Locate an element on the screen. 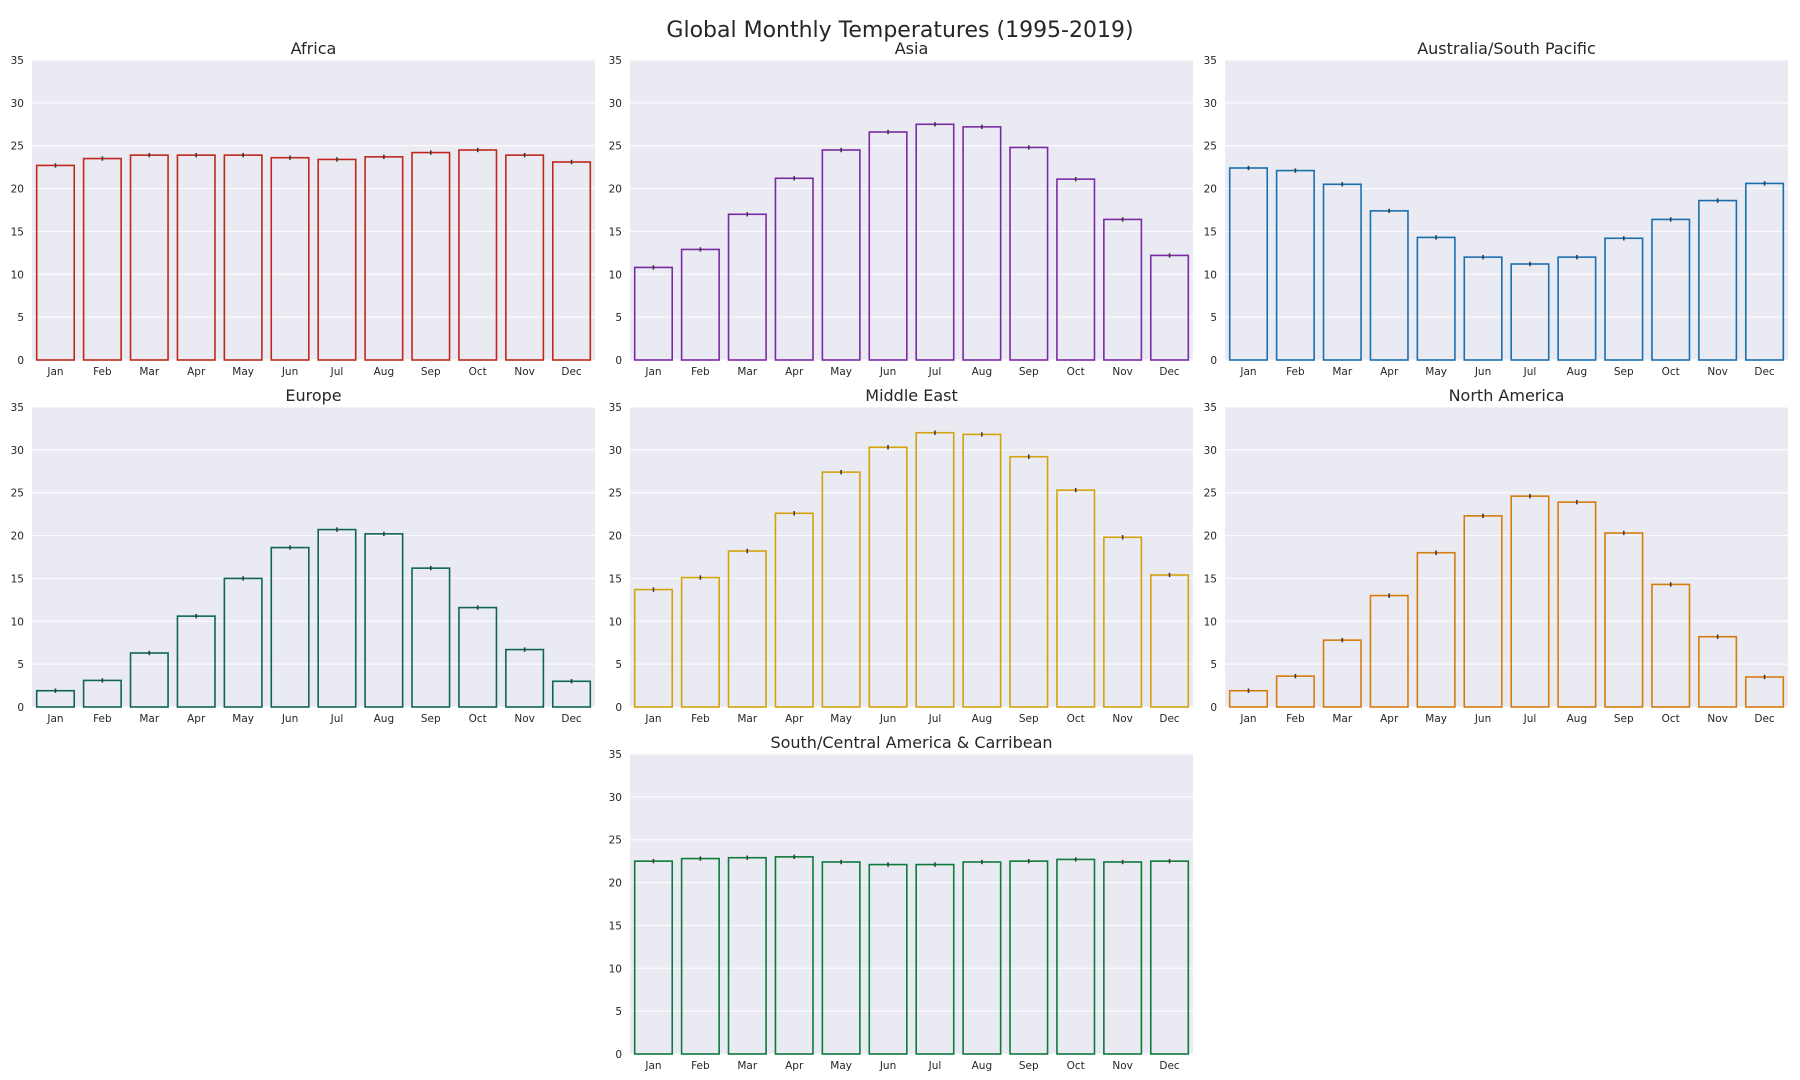  north-america-ytick-label: 35 is located at coordinates (1210, 408).